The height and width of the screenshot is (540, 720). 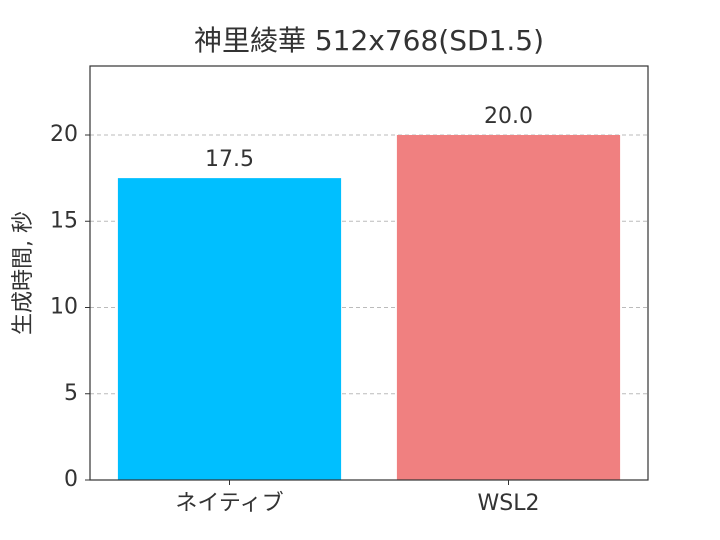 I want to click on y-tick-label: 15, so click(x=64, y=220).